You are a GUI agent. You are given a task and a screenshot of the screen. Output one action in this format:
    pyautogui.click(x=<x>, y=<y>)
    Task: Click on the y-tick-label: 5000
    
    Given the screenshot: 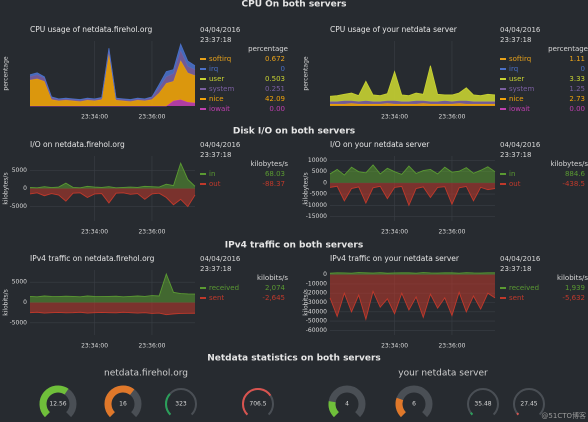 What is the action you would take?
    pyautogui.click(x=319, y=171)
    